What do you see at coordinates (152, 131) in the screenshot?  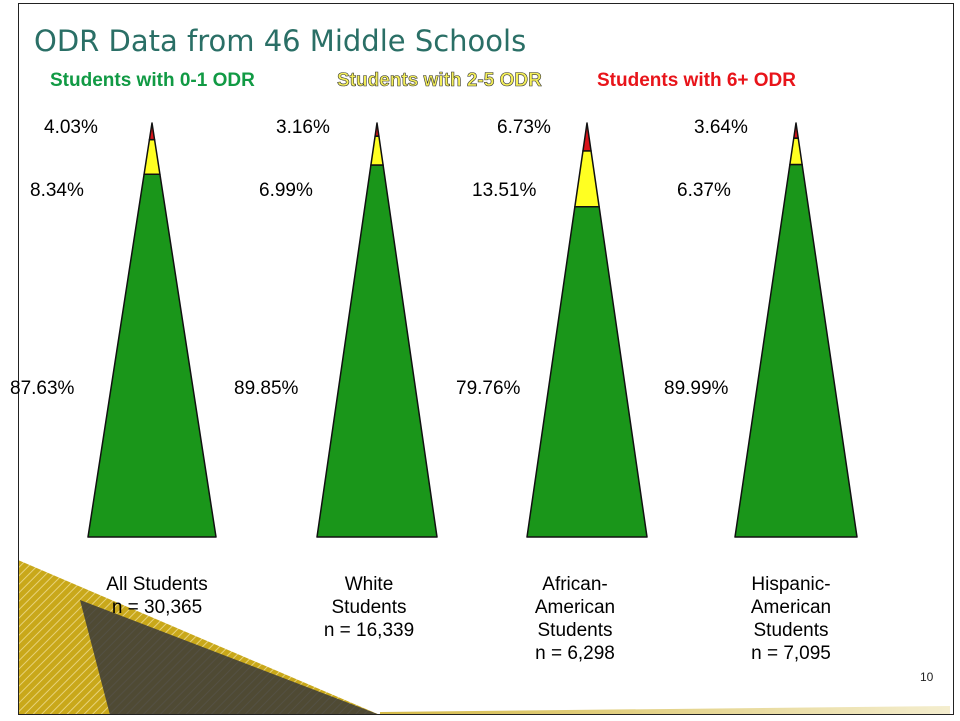 I see `triangle-segment-6plus-odr-all-students` at bounding box center [152, 131].